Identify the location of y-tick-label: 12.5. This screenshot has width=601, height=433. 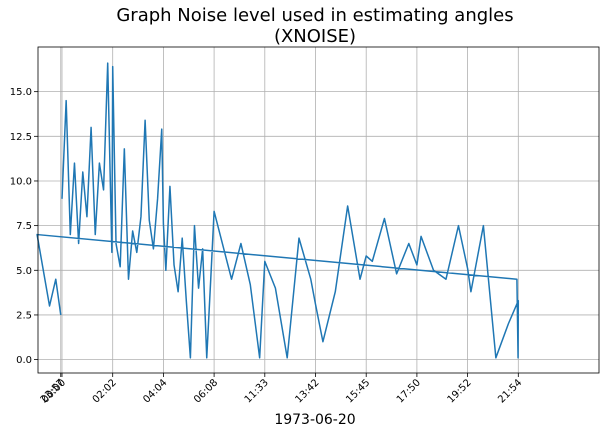
(21, 137).